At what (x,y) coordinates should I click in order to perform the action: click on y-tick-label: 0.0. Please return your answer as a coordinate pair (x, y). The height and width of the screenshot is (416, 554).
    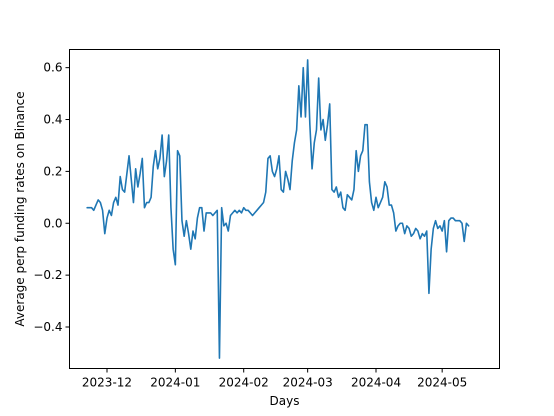
    Looking at the image, I should click on (52, 223).